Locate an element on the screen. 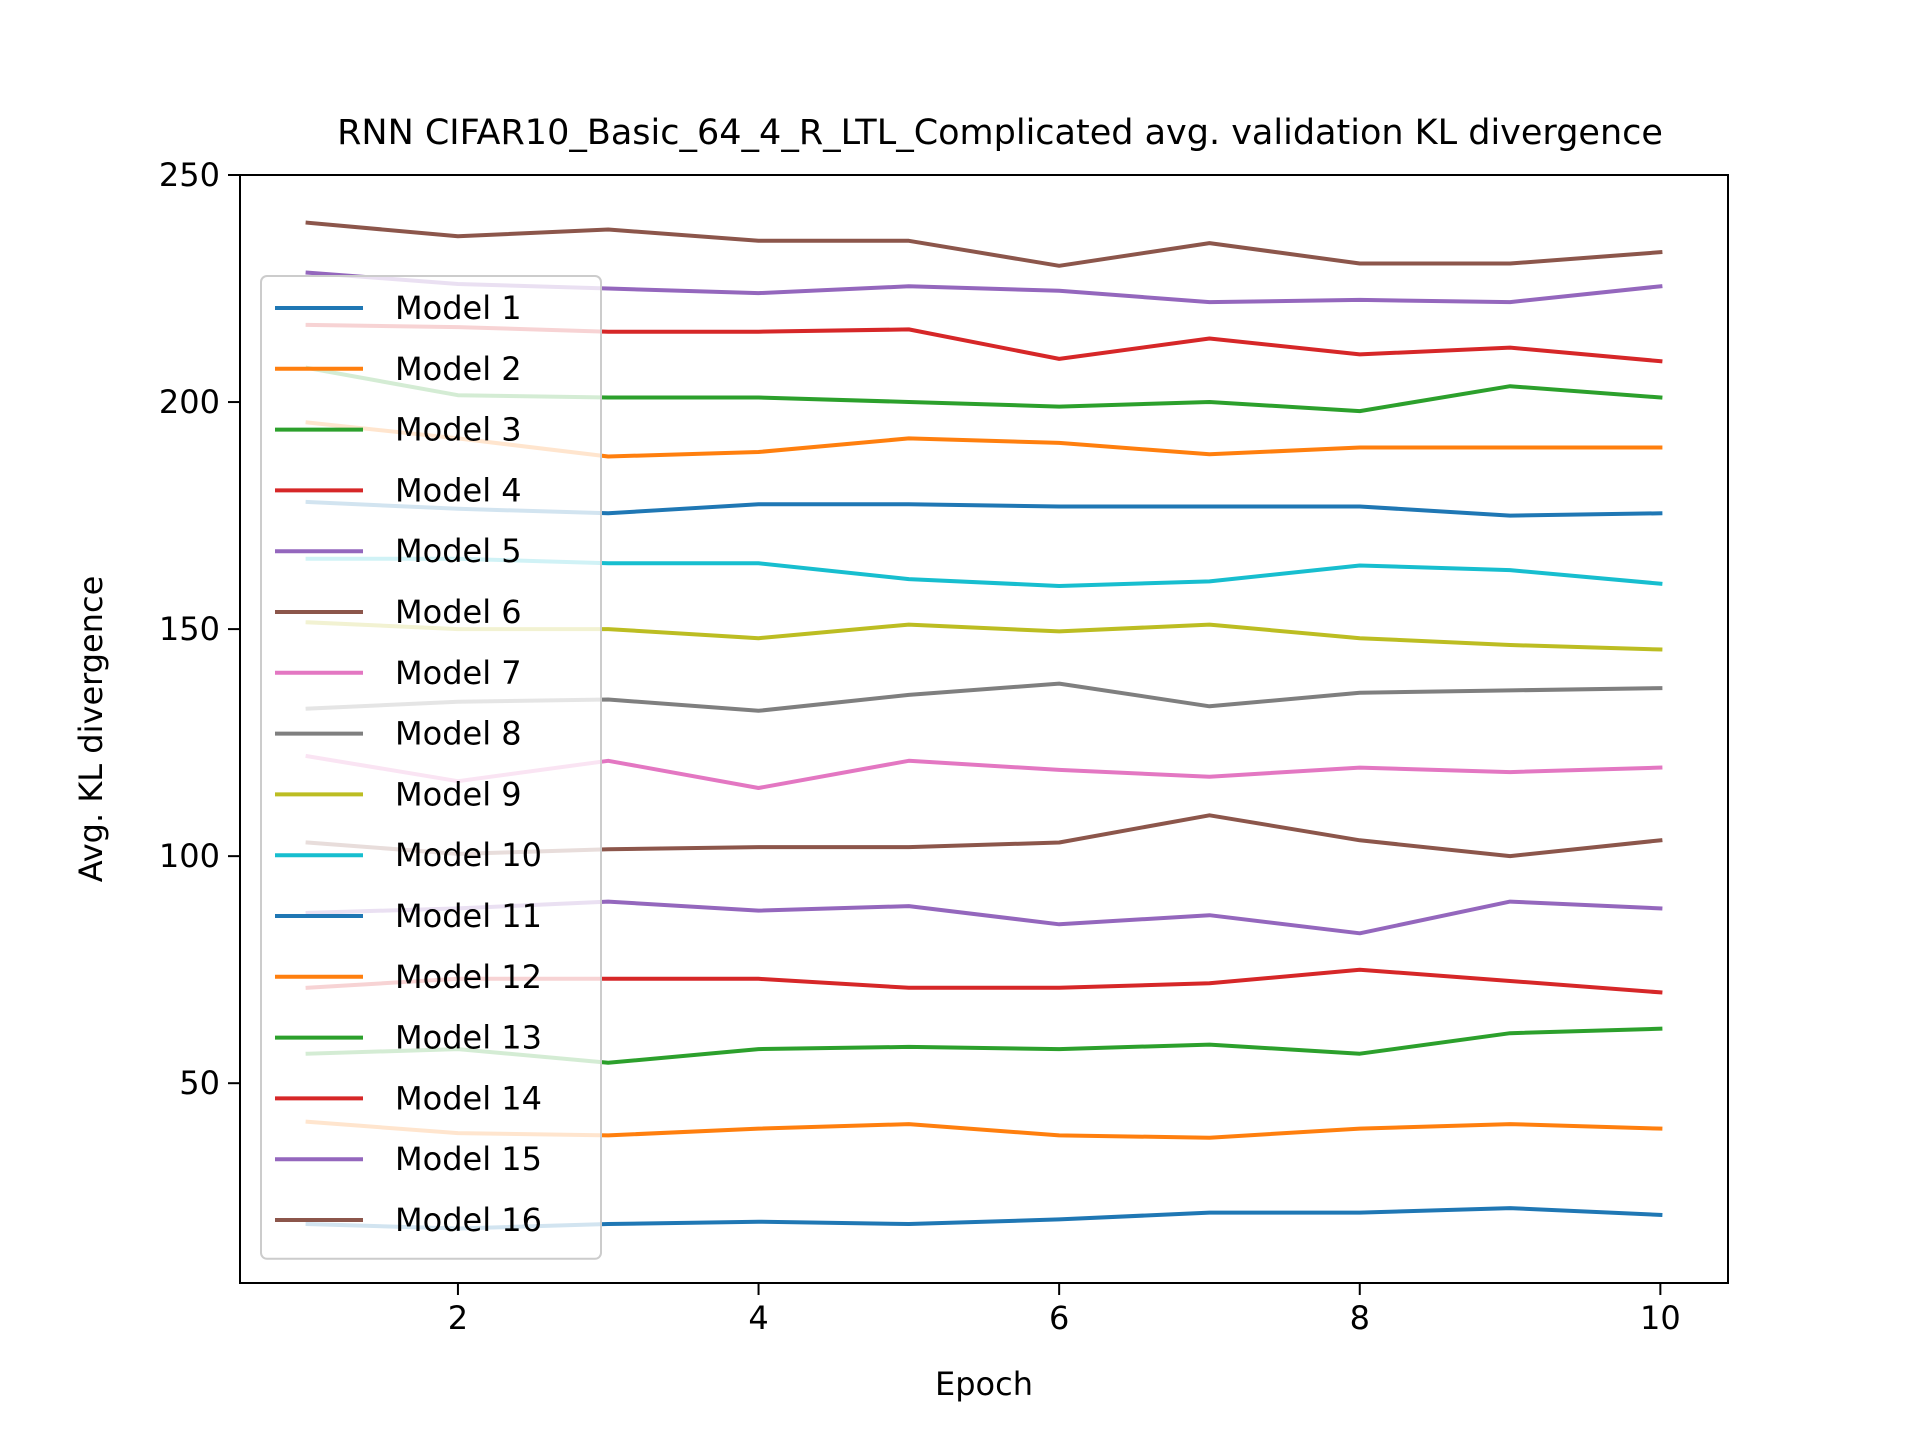 The height and width of the screenshot is (1440, 1920). y-tick-label: 50 is located at coordinates (199, 1083).